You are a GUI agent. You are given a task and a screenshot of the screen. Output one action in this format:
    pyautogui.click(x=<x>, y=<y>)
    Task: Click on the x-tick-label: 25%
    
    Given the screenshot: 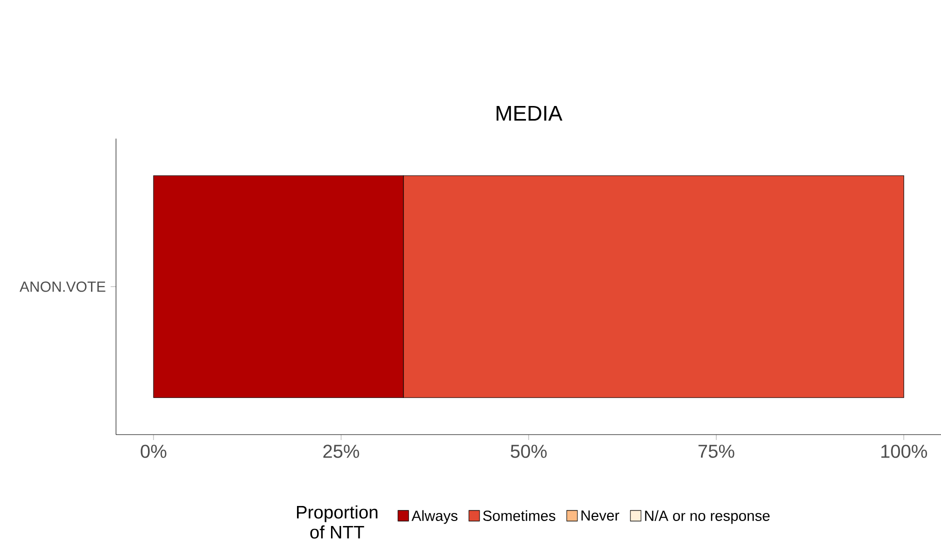 What is the action you would take?
    pyautogui.click(x=341, y=451)
    